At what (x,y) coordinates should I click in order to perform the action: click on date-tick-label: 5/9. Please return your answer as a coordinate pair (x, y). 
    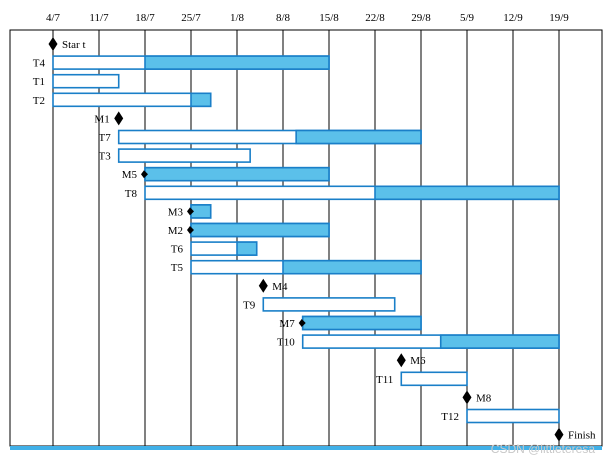
    Looking at the image, I should click on (467, 18).